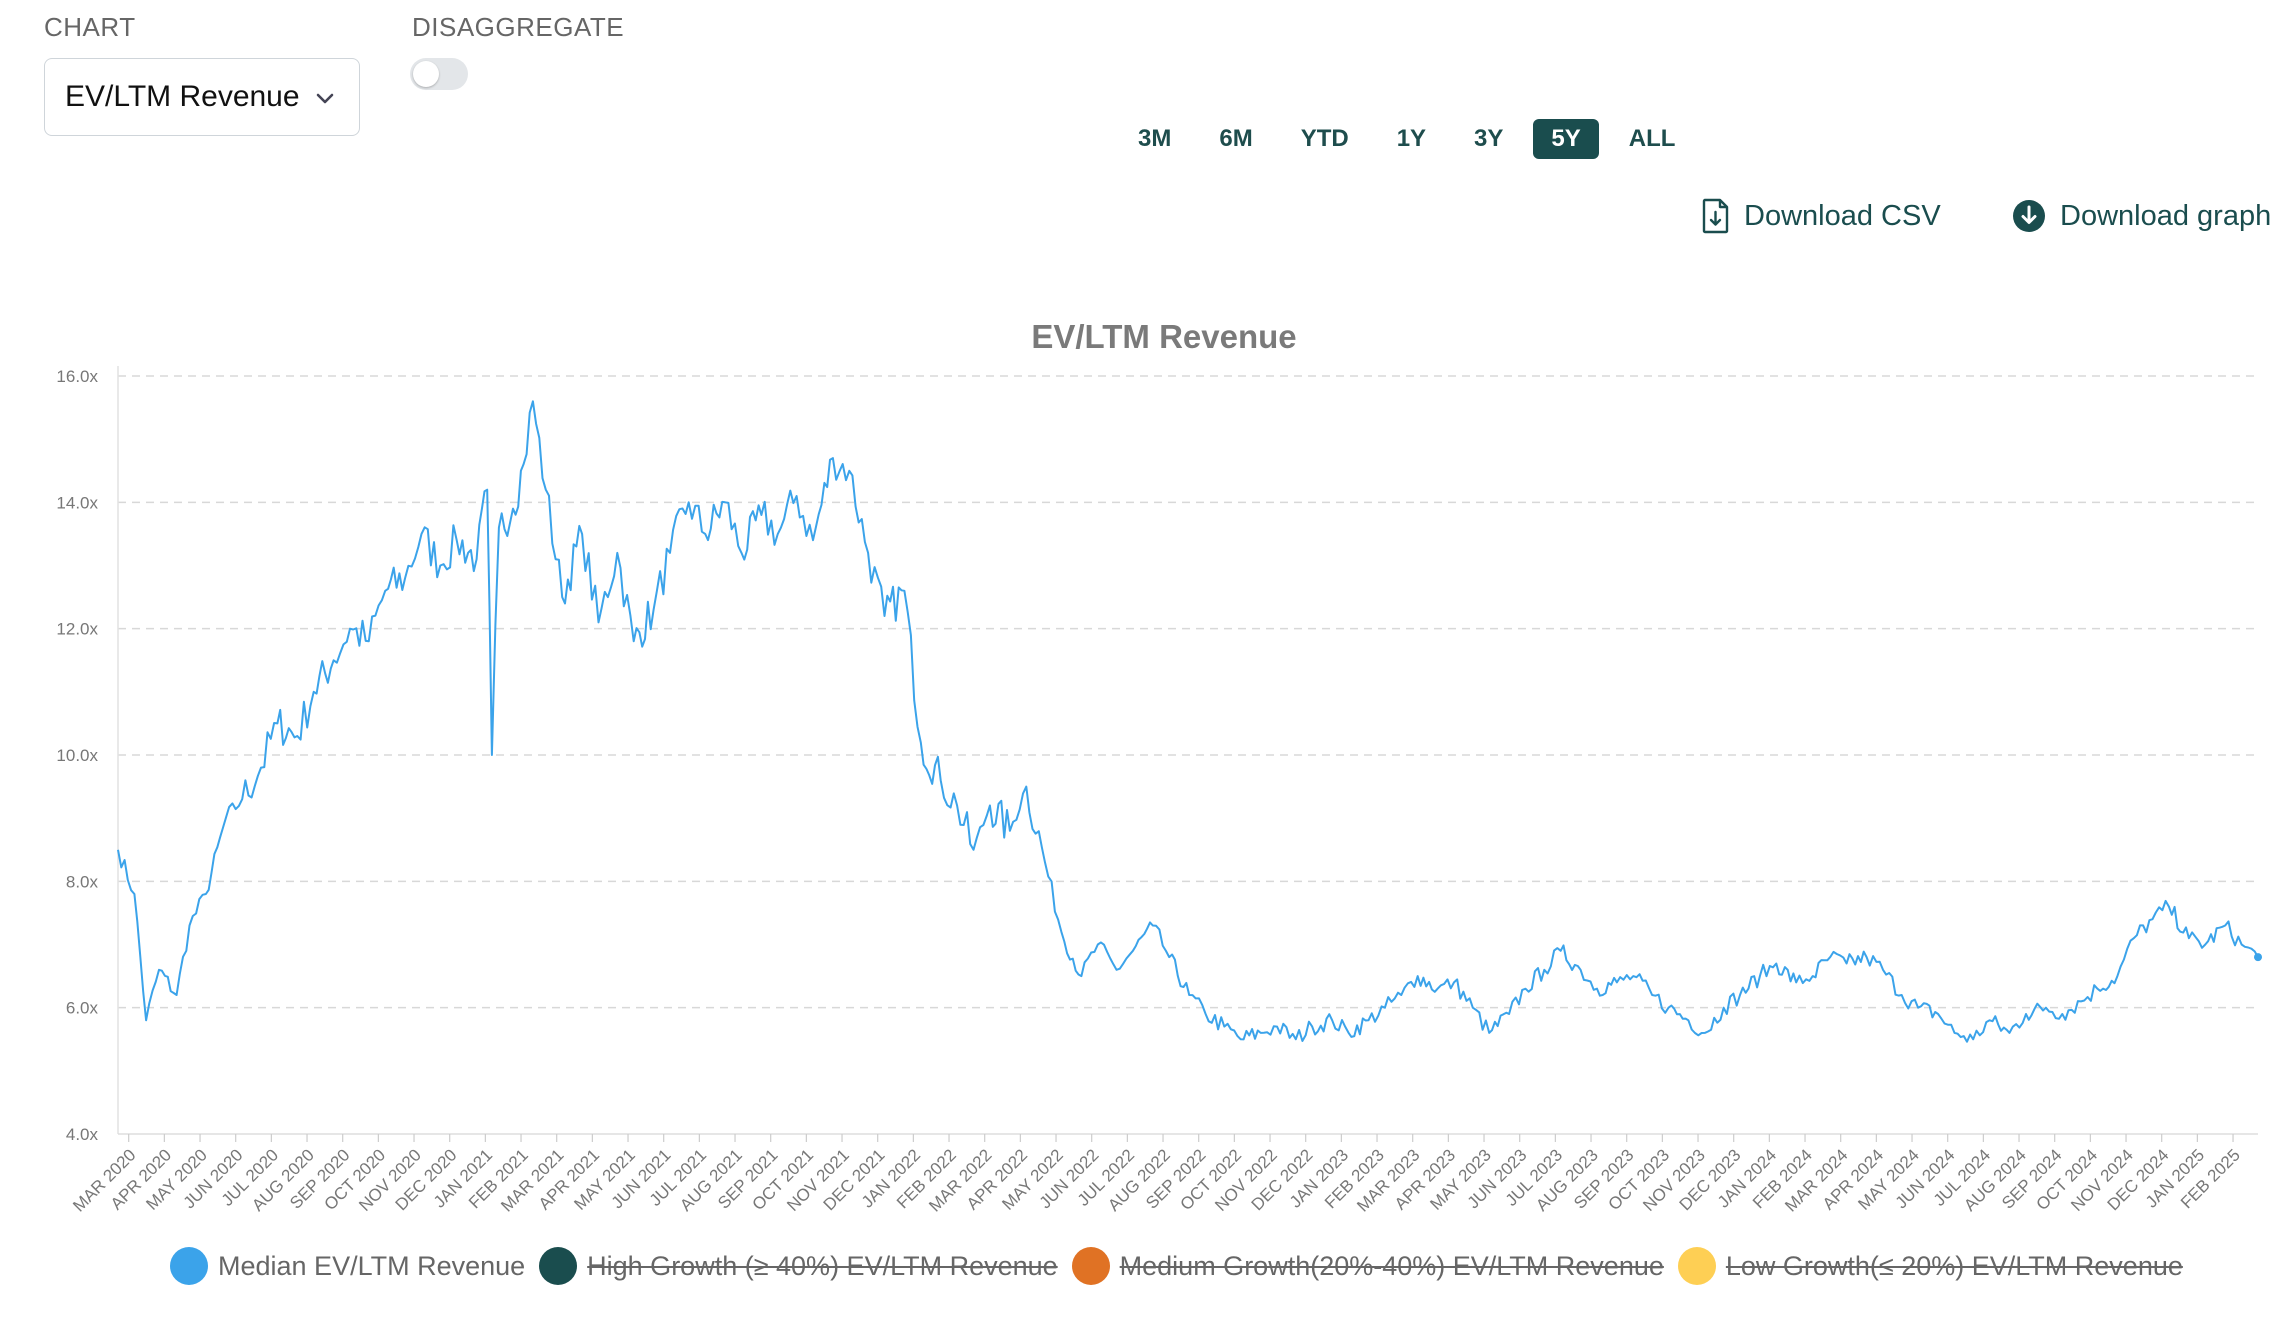 The height and width of the screenshot is (1334, 2288). What do you see at coordinates (77, 629) in the screenshot?
I see `y-tick-label: 12.0x` at bounding box center [77, 629].